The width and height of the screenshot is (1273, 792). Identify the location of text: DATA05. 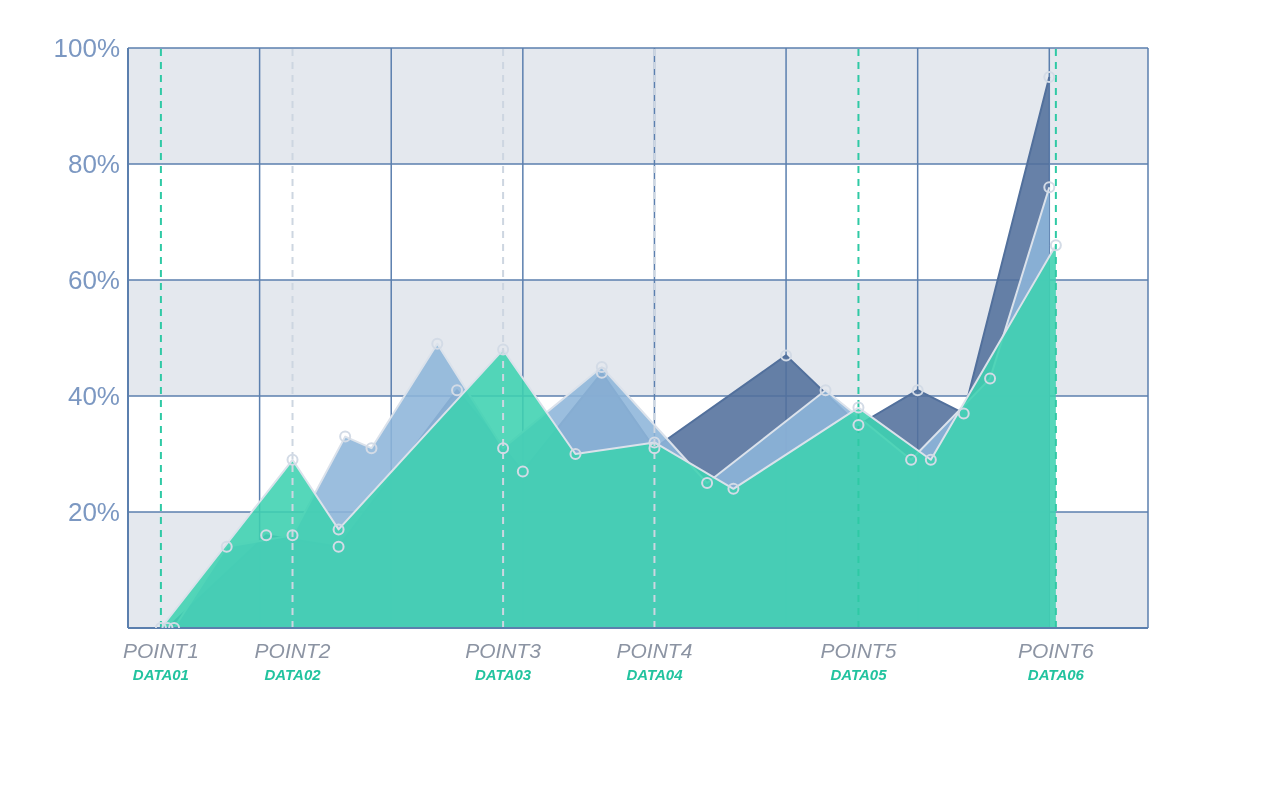
(859, 674).